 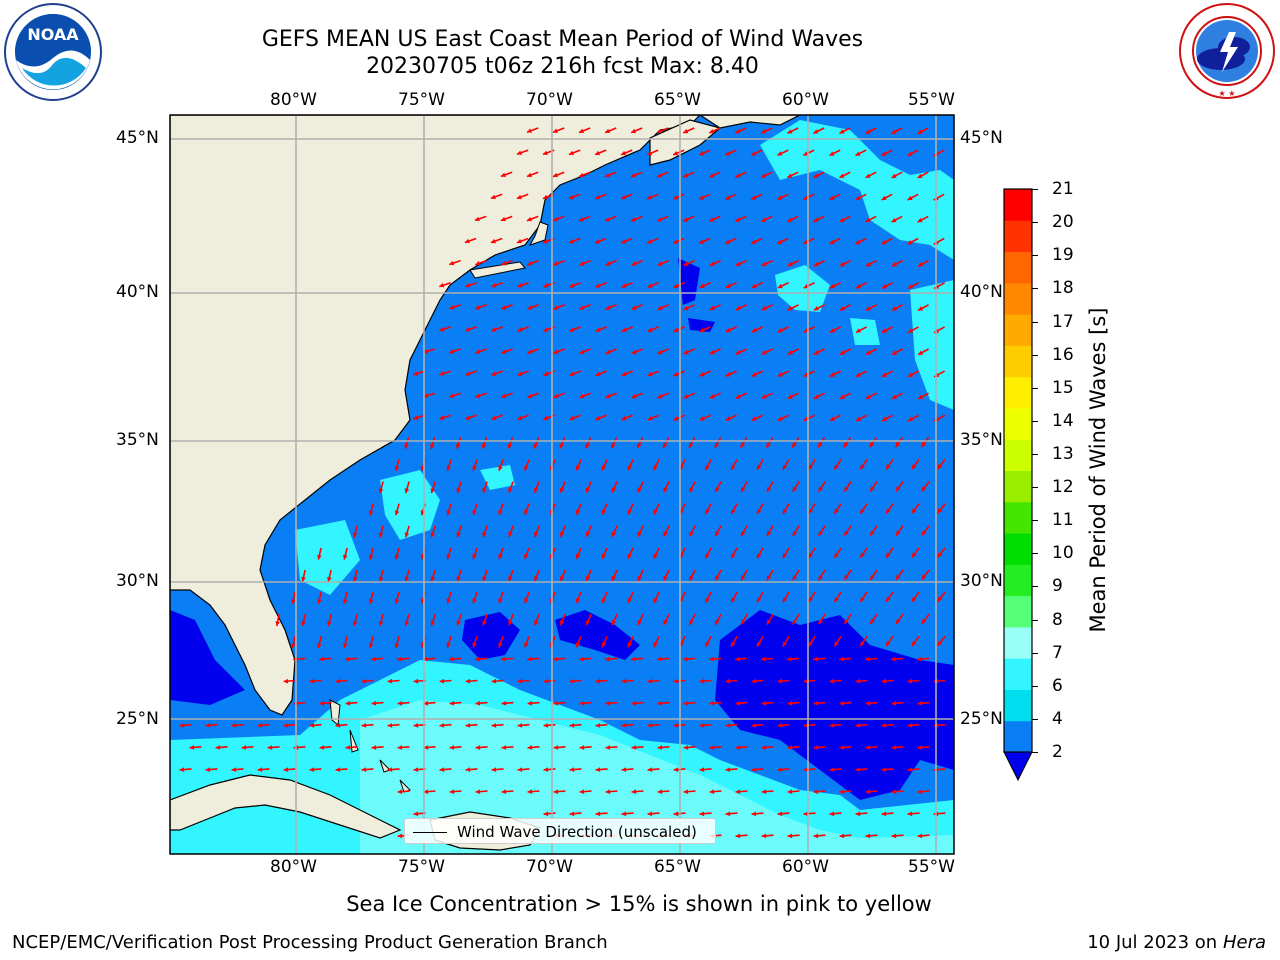 I want to click on lat-label-right-30n: 30°N, so click(x=981, y=581).